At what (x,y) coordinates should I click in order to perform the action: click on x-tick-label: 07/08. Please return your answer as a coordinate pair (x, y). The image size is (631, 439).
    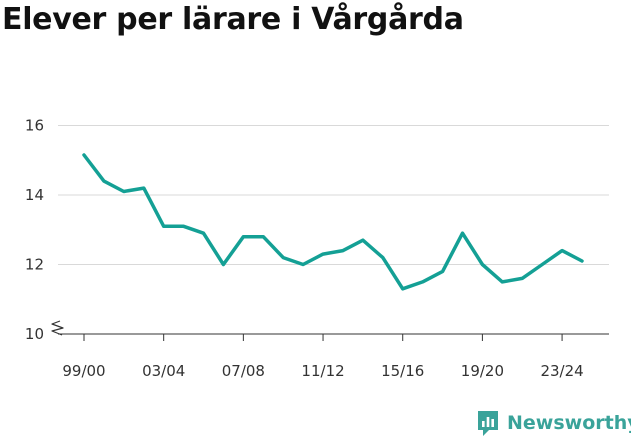
    Looking at the image, I should click on (243, 371).